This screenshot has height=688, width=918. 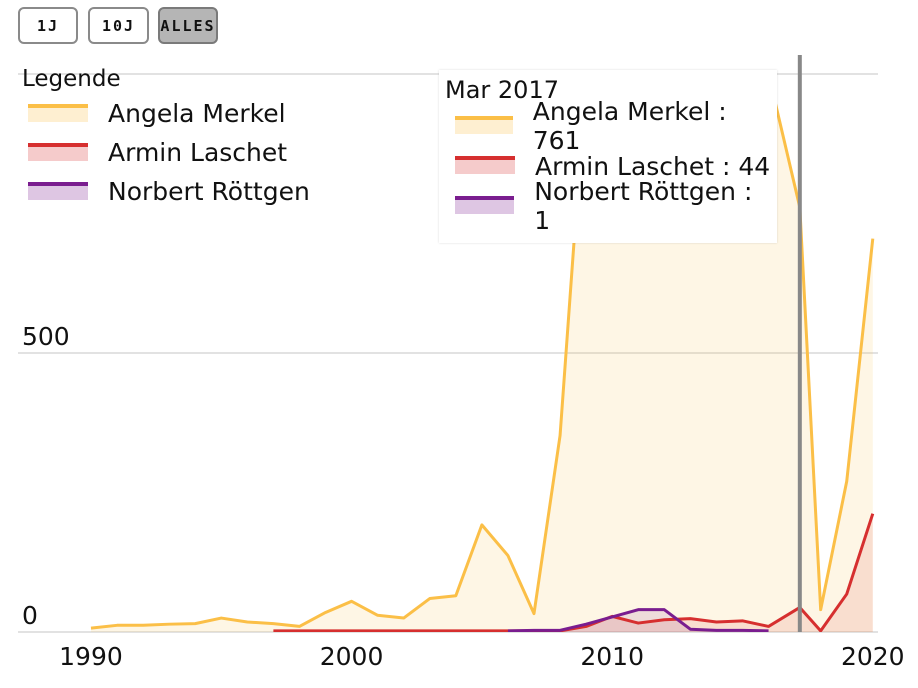 What do you see at coordinates (188, 25) in the screenshot?
I see `range-button-alles: ALLES` at bounding box center [188, 25].